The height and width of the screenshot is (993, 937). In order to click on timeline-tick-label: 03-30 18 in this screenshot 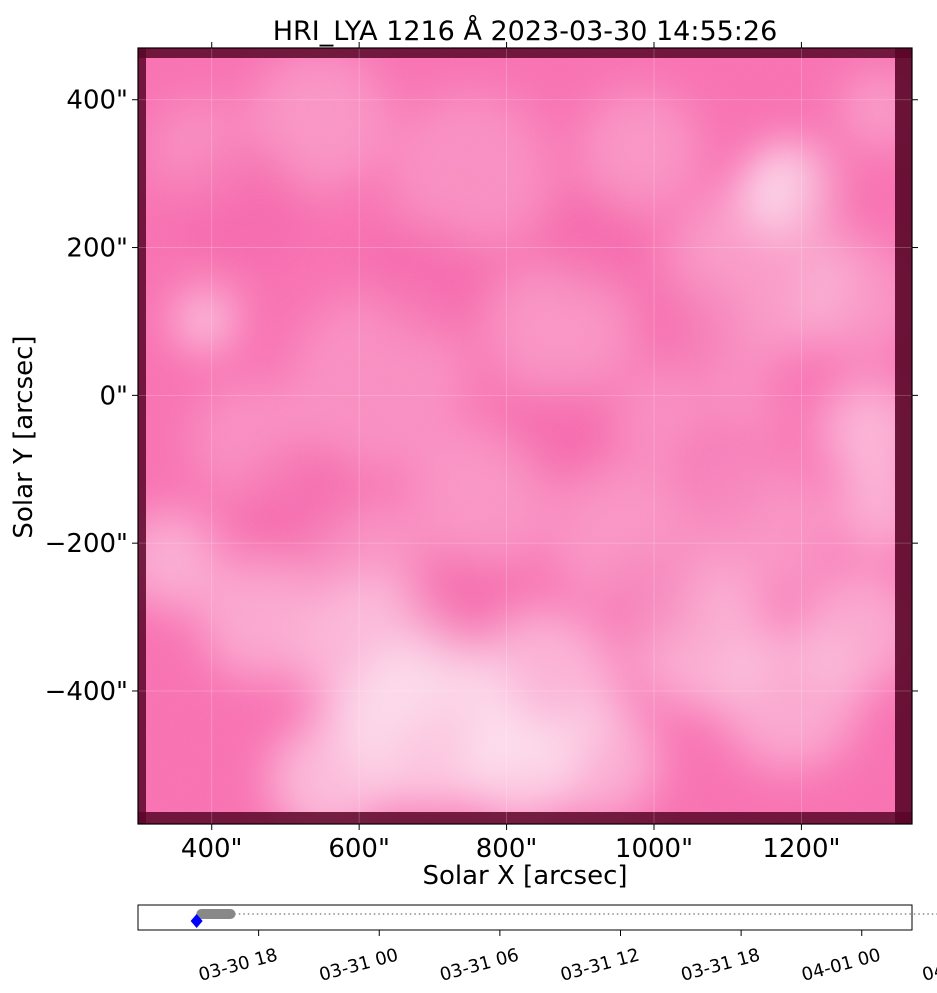, I will do `click(238, 965)`.